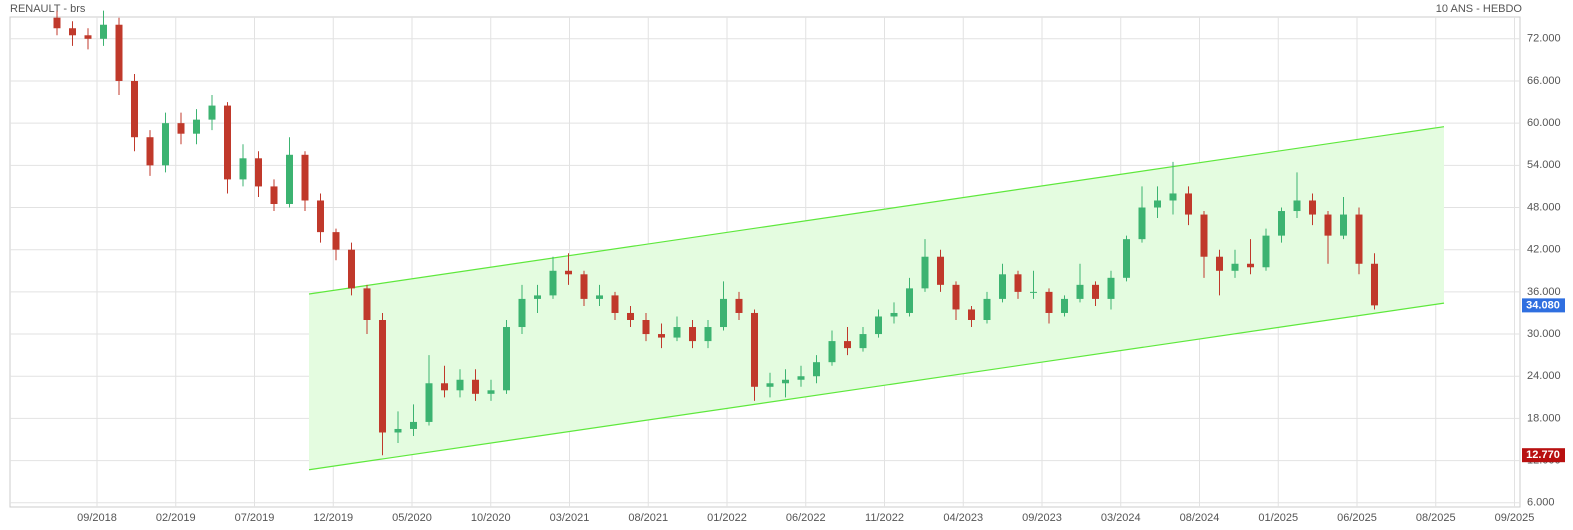 Image resolution: width=1573 pixels, height=530 pixels. What do you see at coordinates (806, 518) in the screenshot?
I see `x-tick-label: 06/2022` at bounding box center [806, 518].